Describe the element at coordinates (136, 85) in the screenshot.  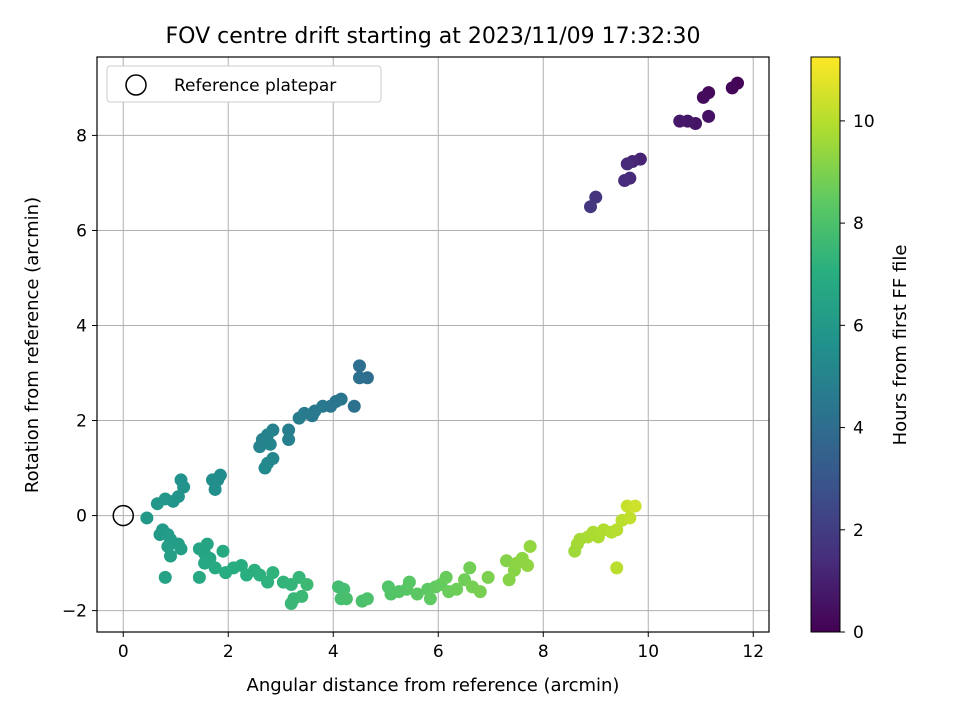
I see `legend-marker` at that location.